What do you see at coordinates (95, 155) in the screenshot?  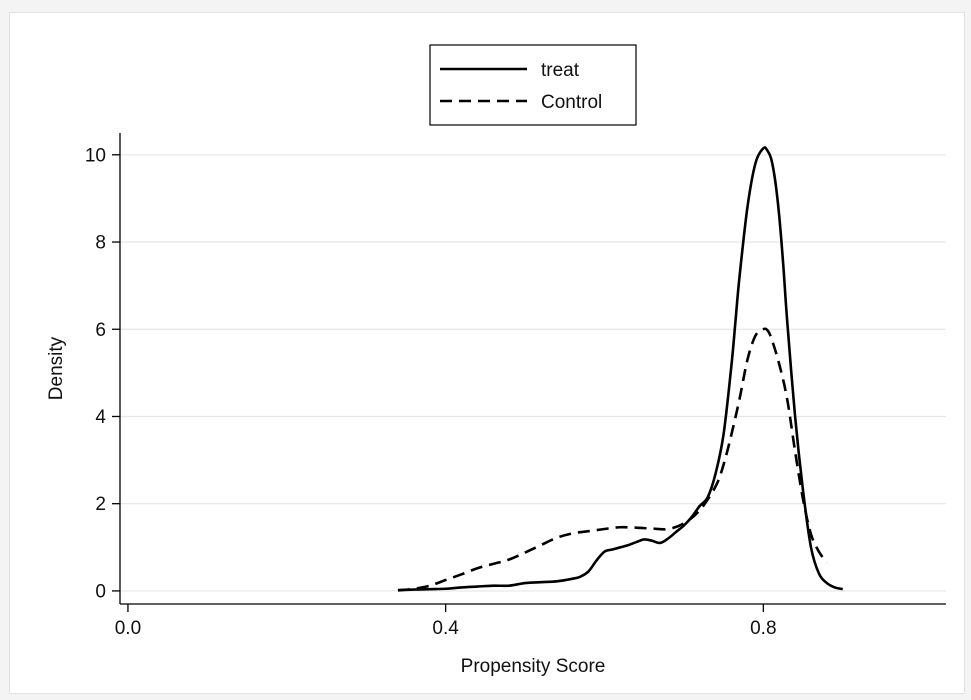 I see `y-tick-label: 10` at bounding box center [95, 155].